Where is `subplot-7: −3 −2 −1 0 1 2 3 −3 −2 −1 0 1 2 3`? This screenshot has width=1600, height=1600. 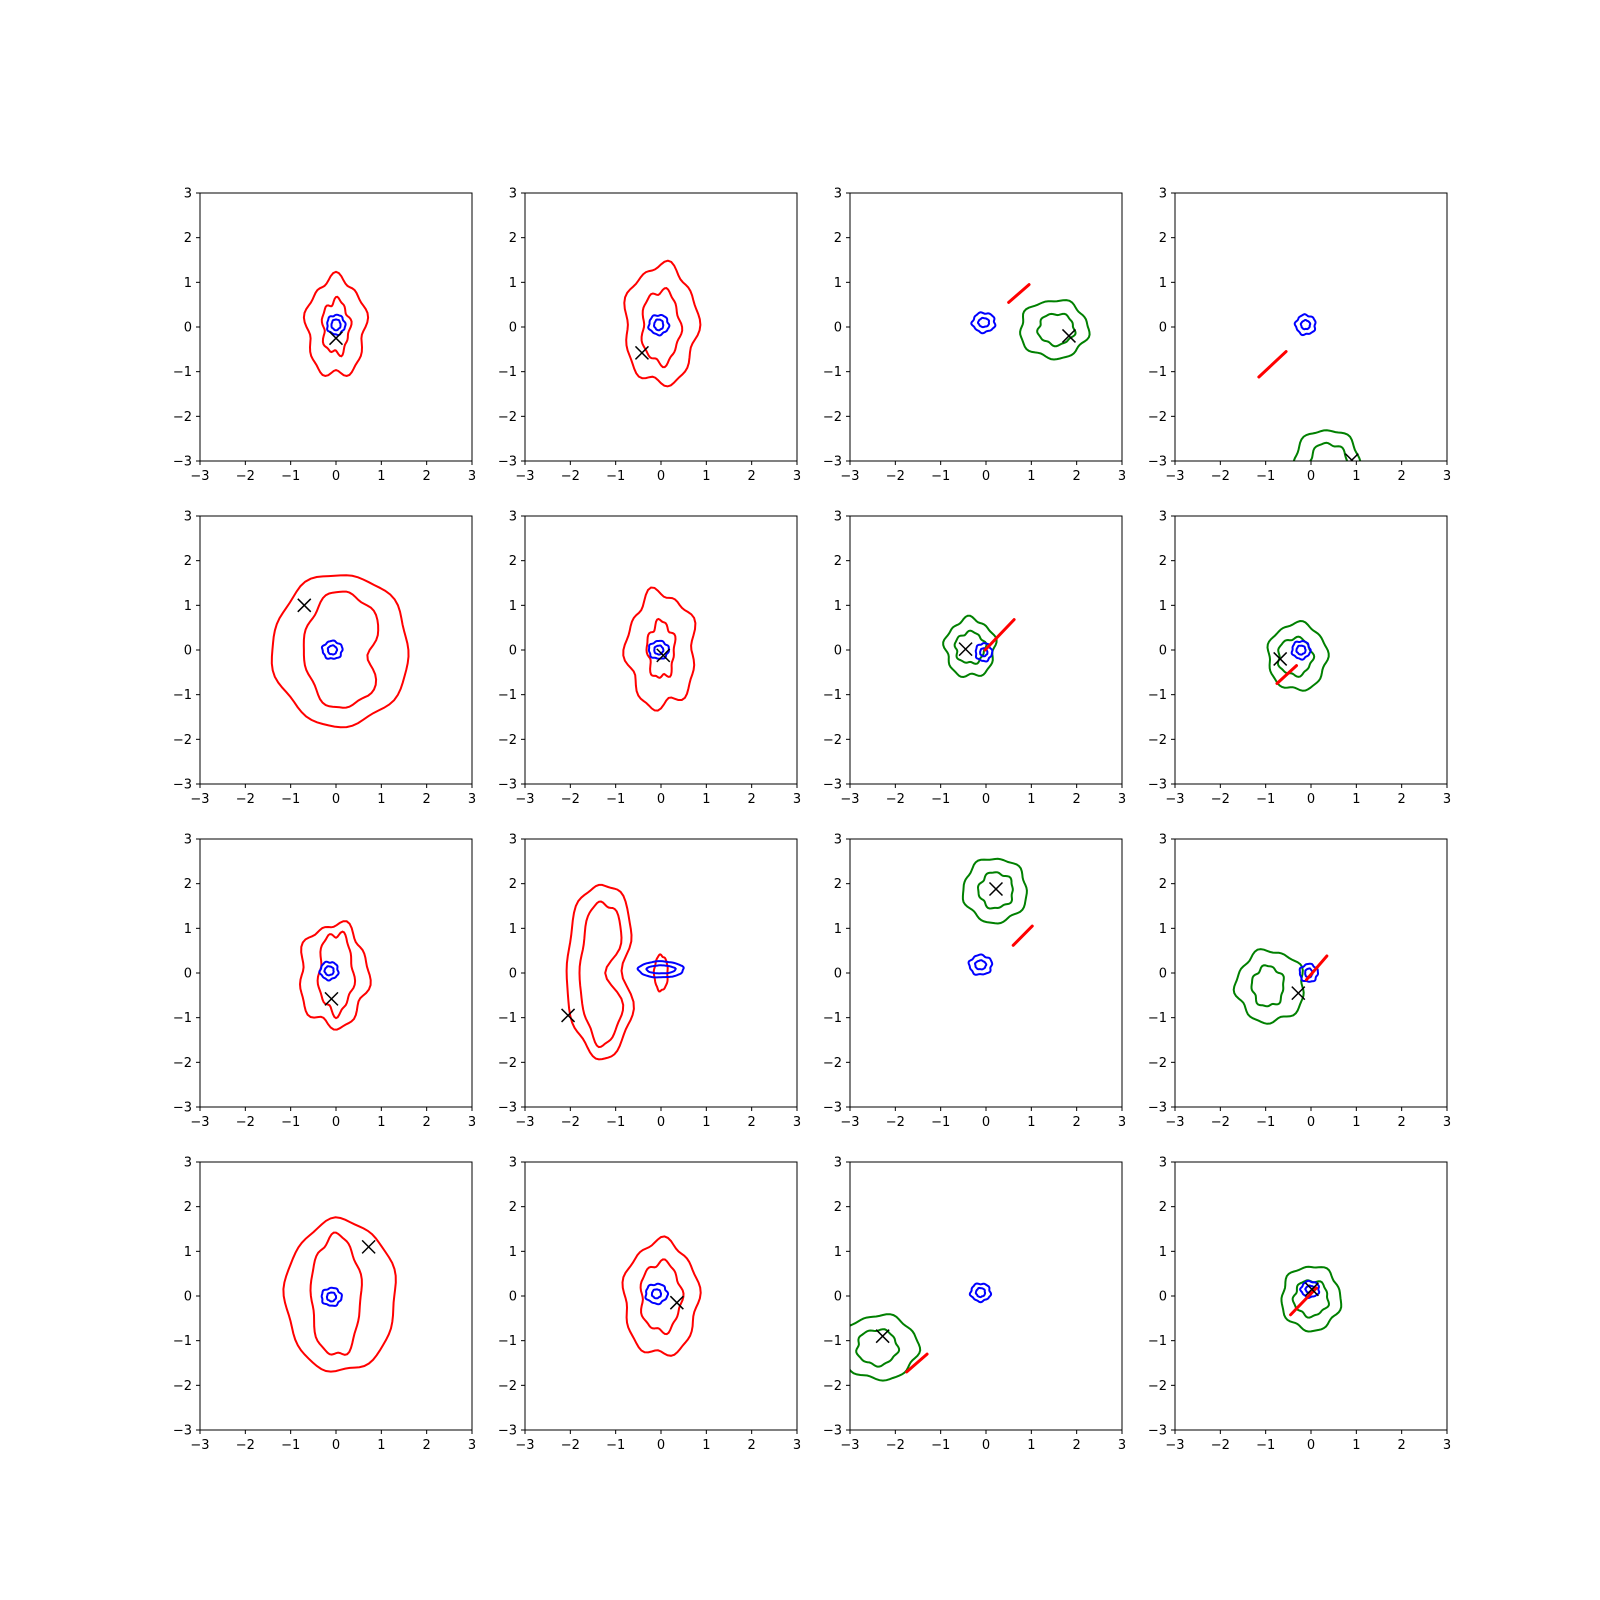 subplot-7: −3 −2 −1 0 1 2 3 −3 −2 −1 0 1 2 3 is located at coordinates (974, 659).